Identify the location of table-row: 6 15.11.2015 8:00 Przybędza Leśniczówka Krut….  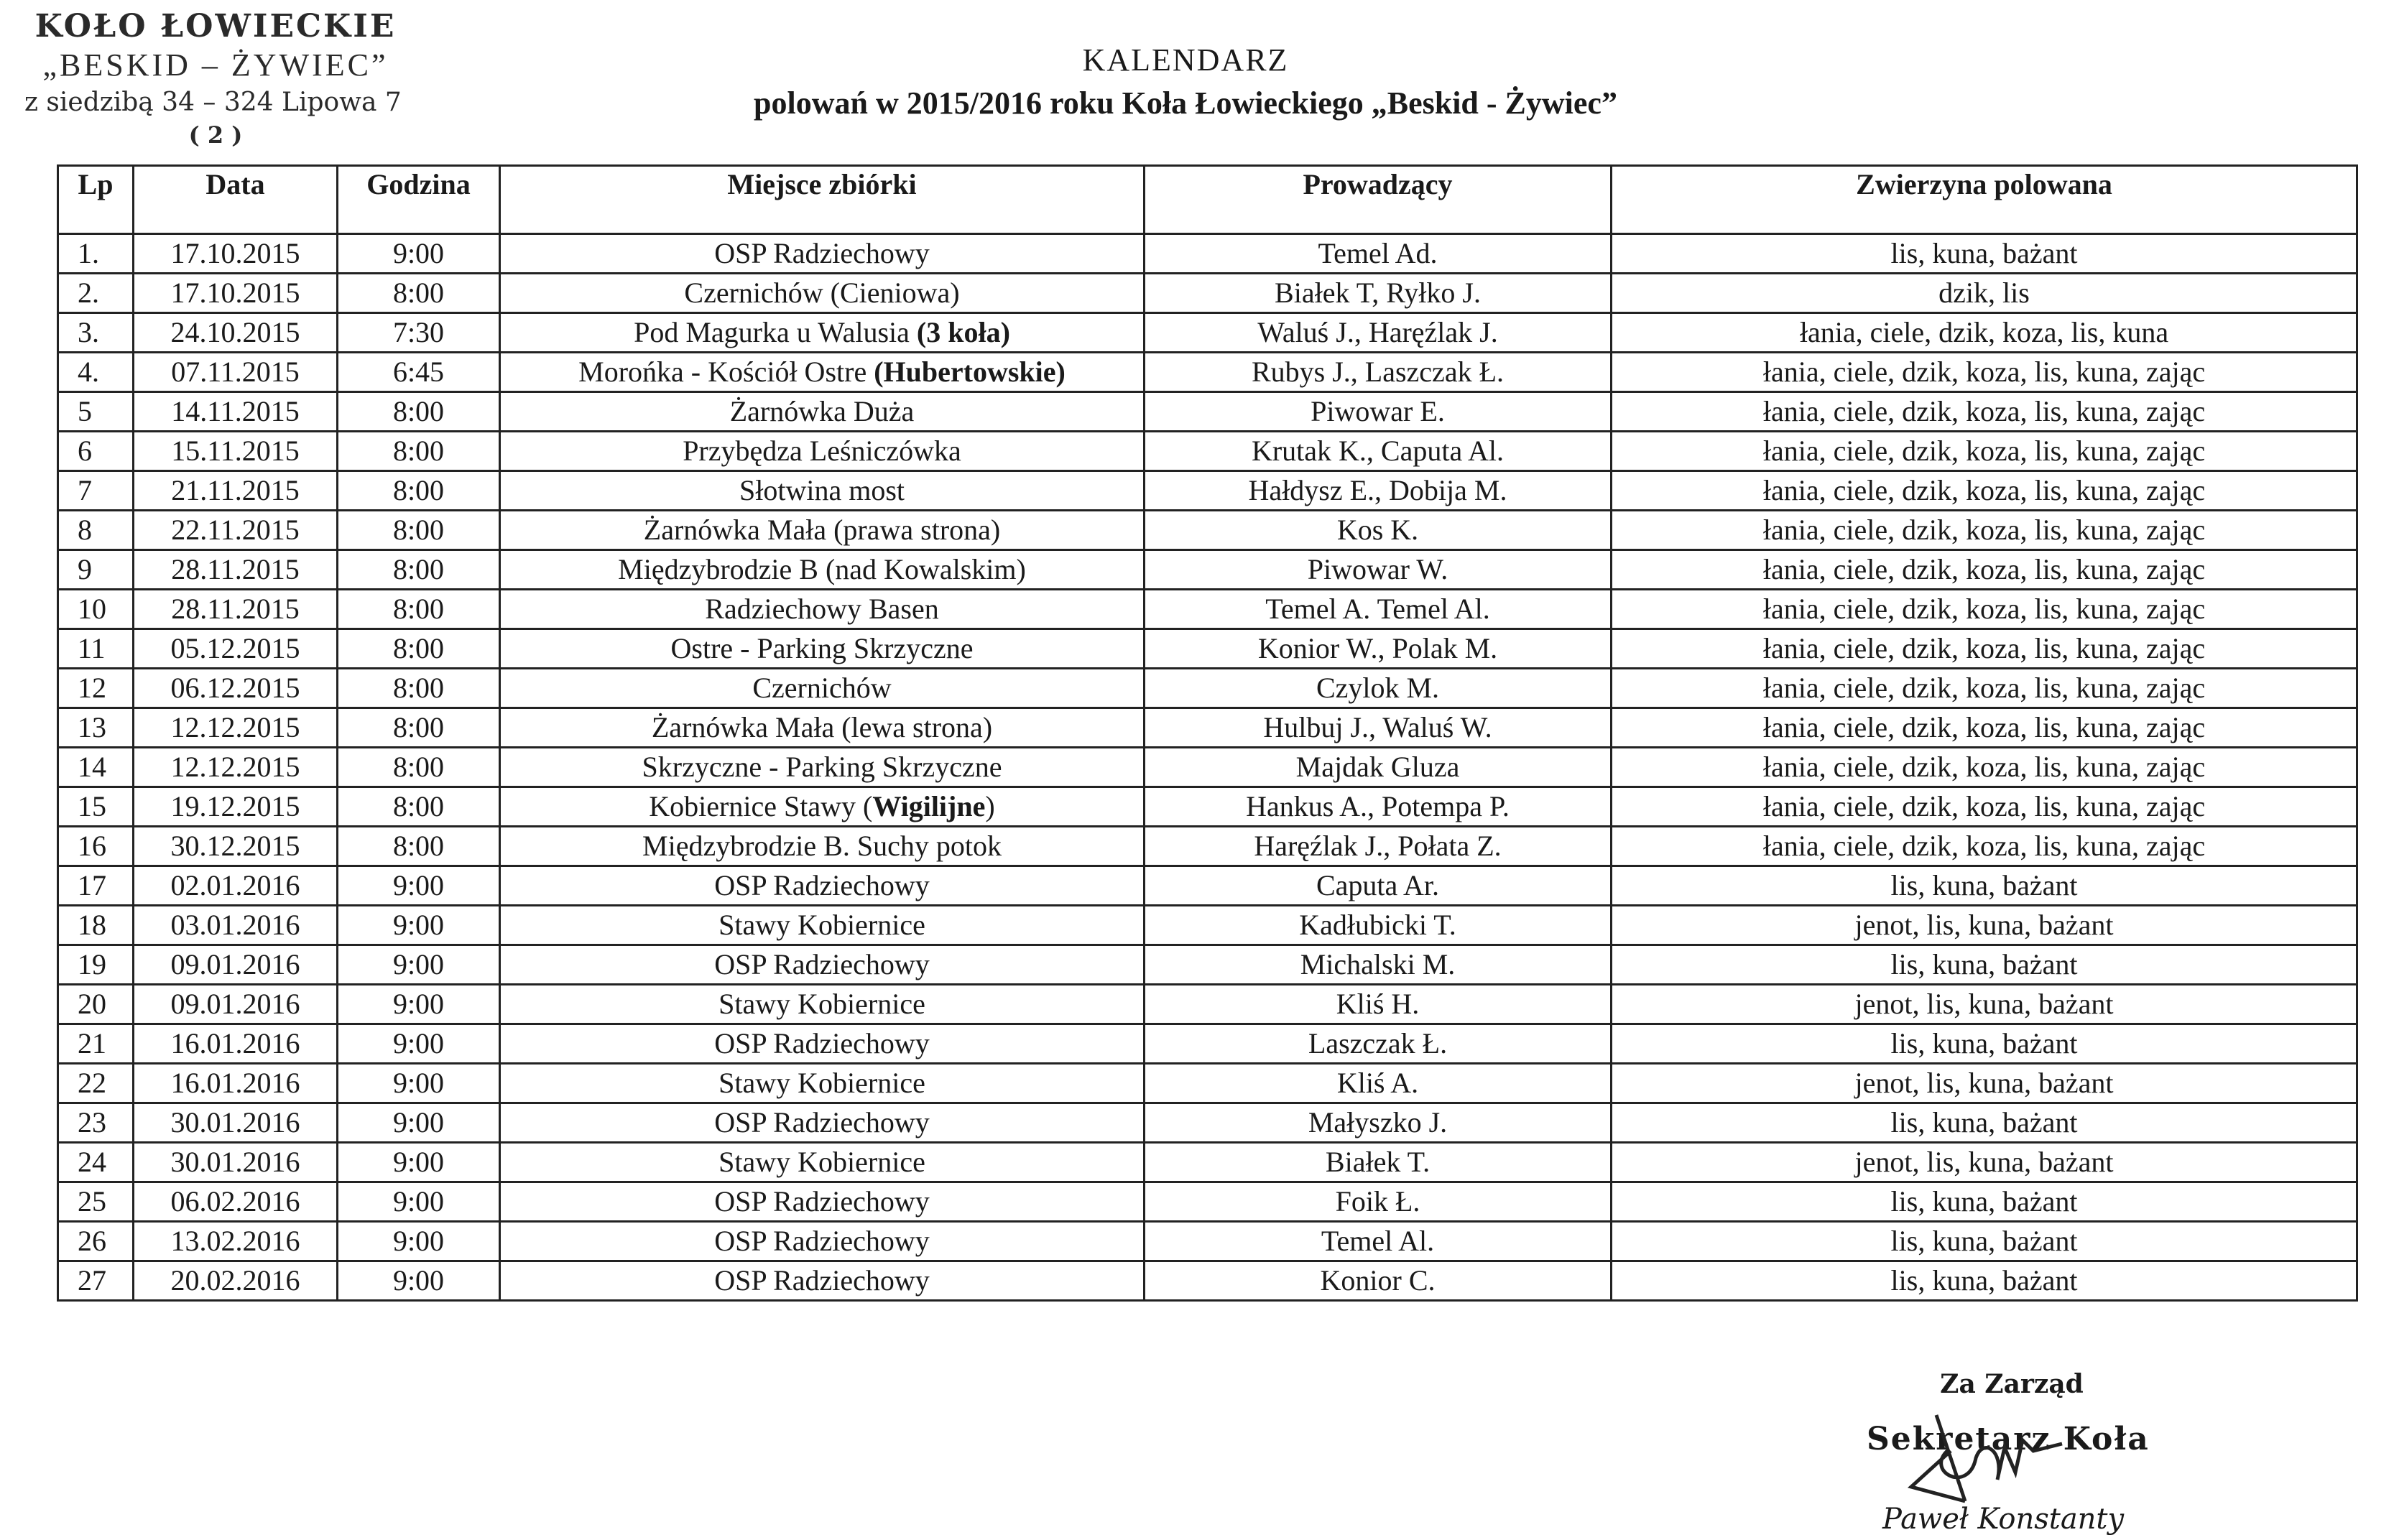
(1207, 451).